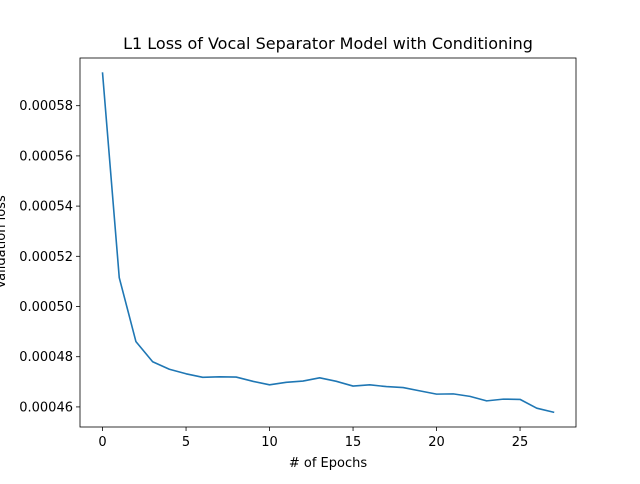  Describe the element at coordinates (353, 442) in the screenshot. I see `x-tick-label: 15` at that location.